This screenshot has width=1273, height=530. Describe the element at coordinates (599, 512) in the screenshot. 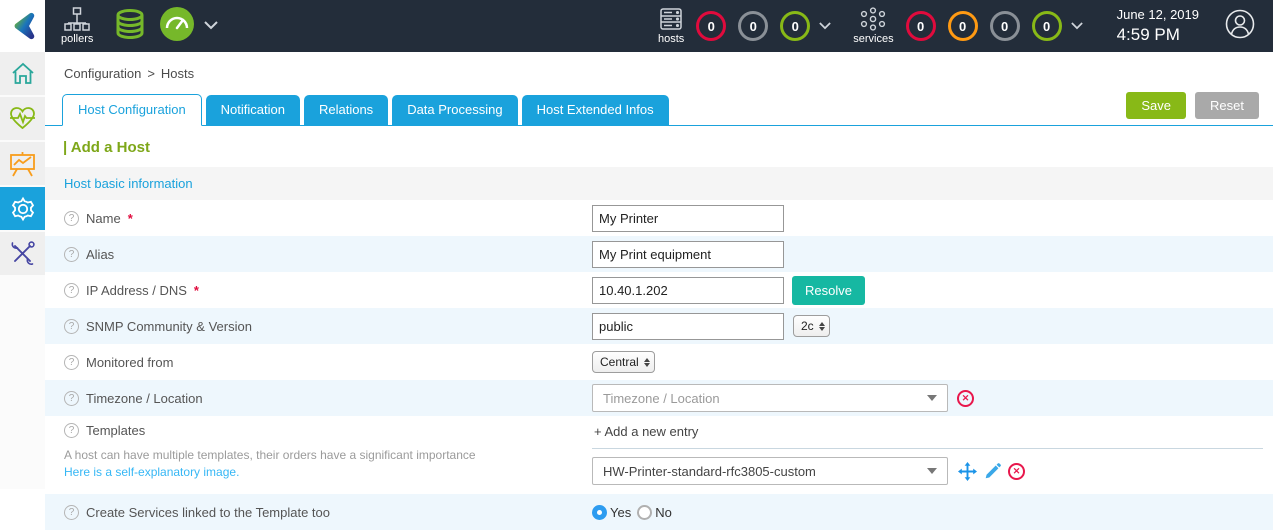

I see `create-services-yes-radio` at that location.